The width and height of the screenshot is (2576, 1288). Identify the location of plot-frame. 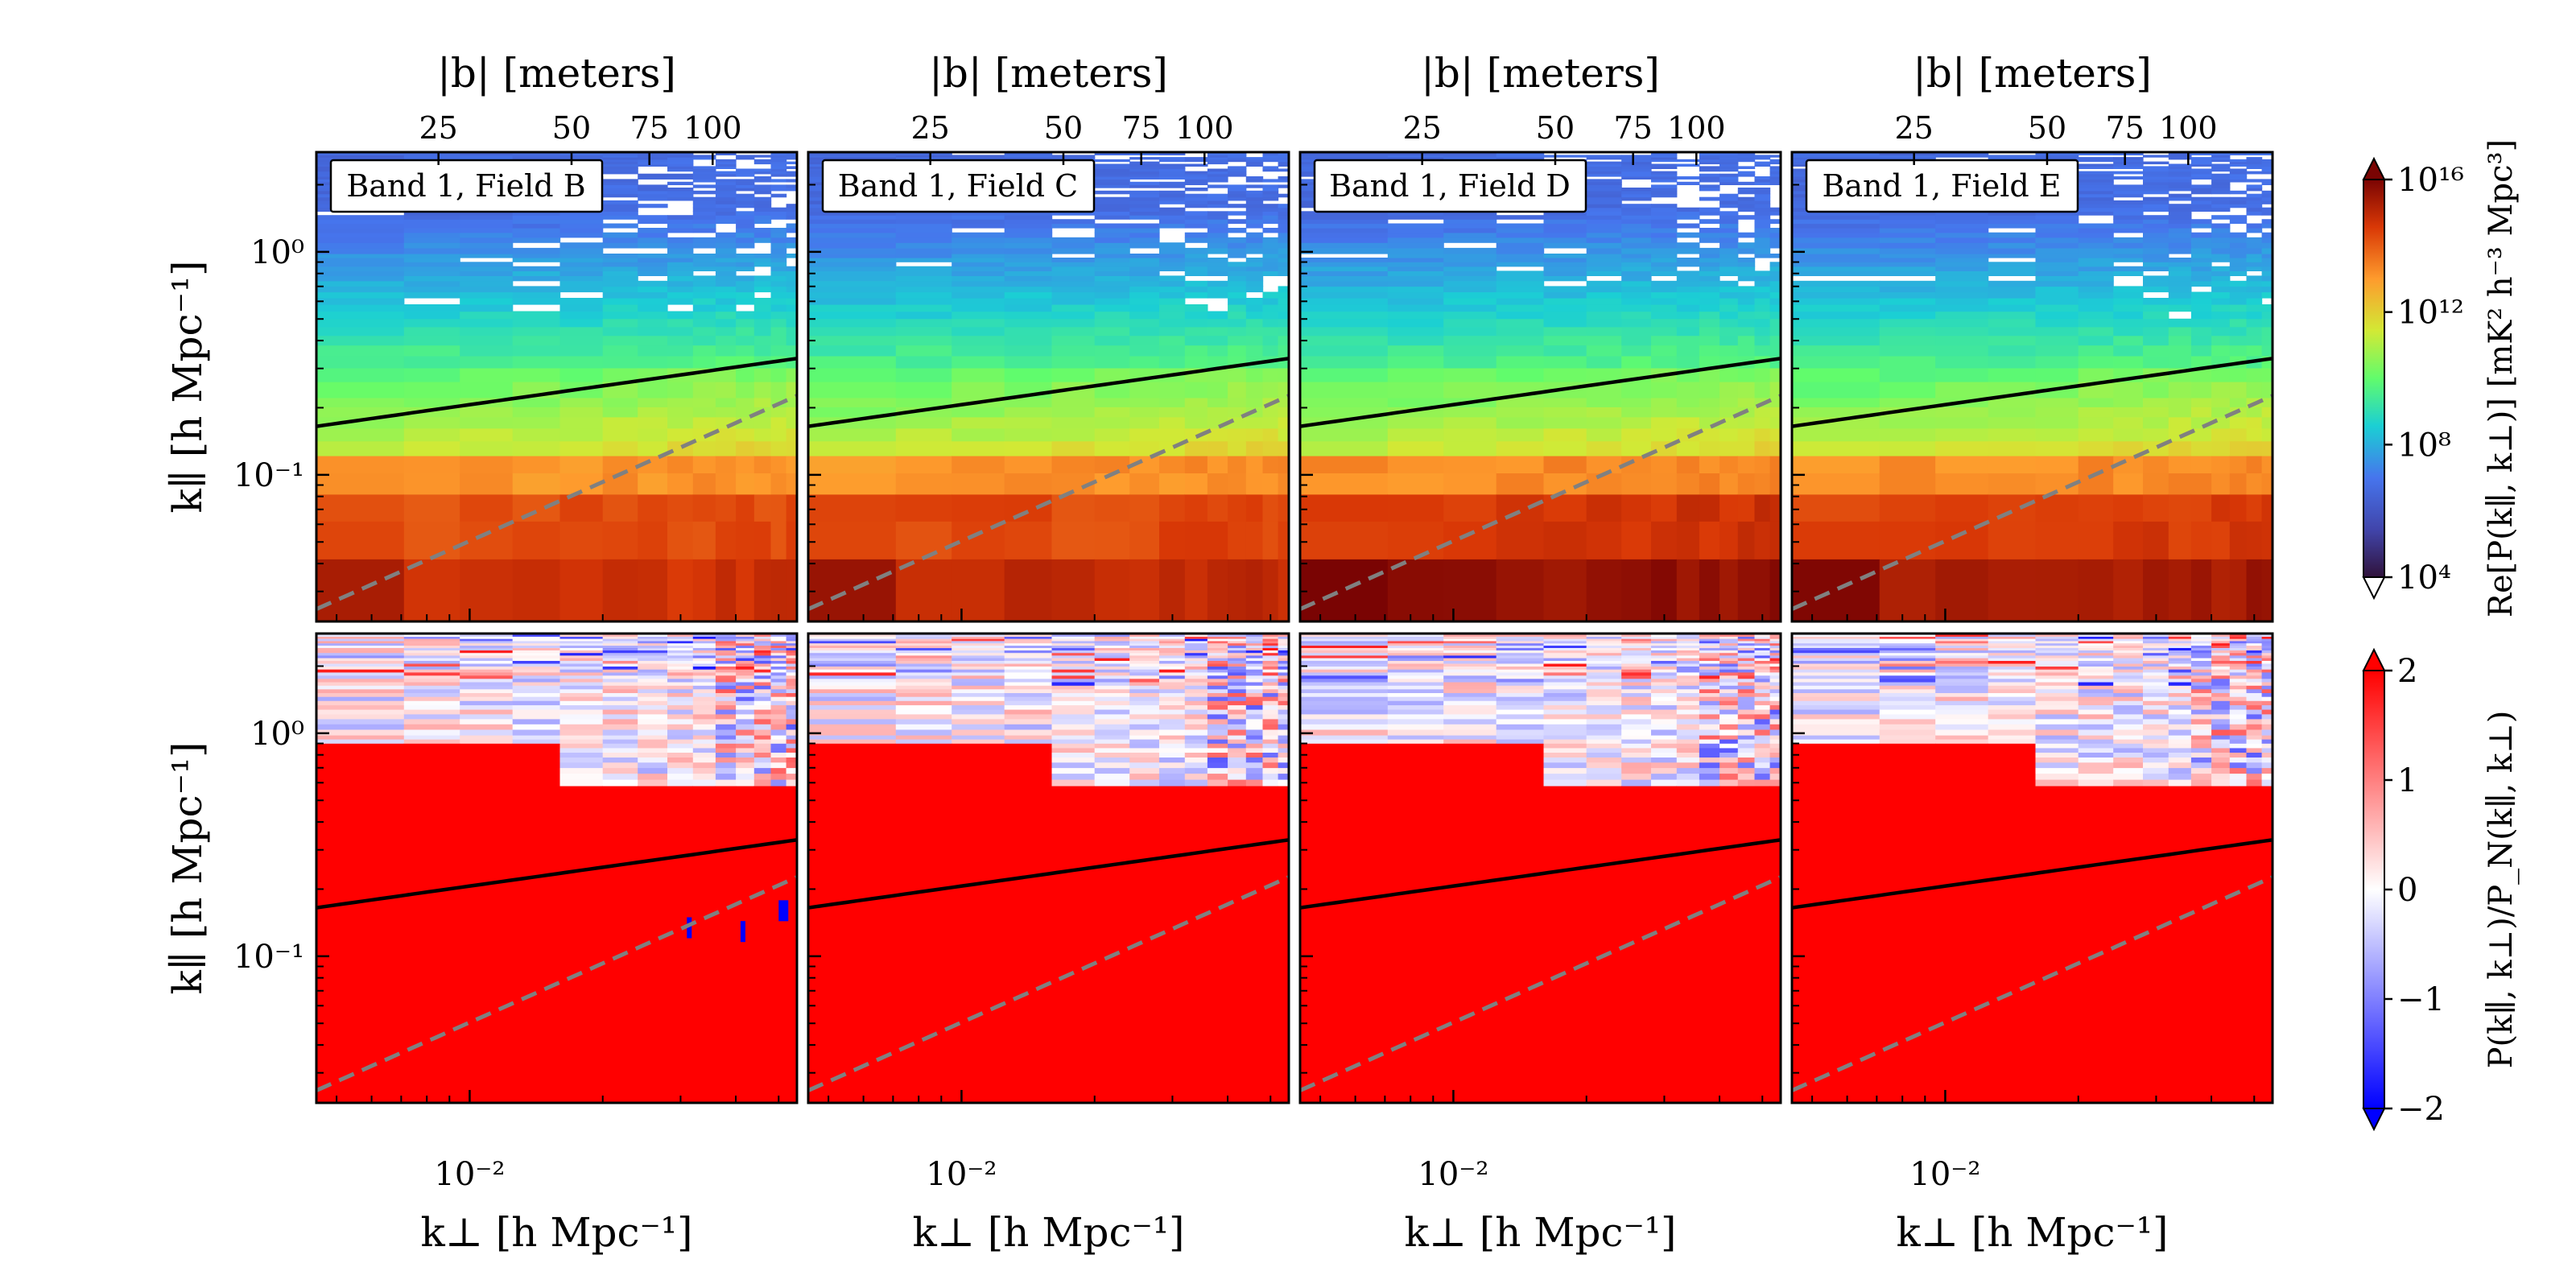
(1048, 387).